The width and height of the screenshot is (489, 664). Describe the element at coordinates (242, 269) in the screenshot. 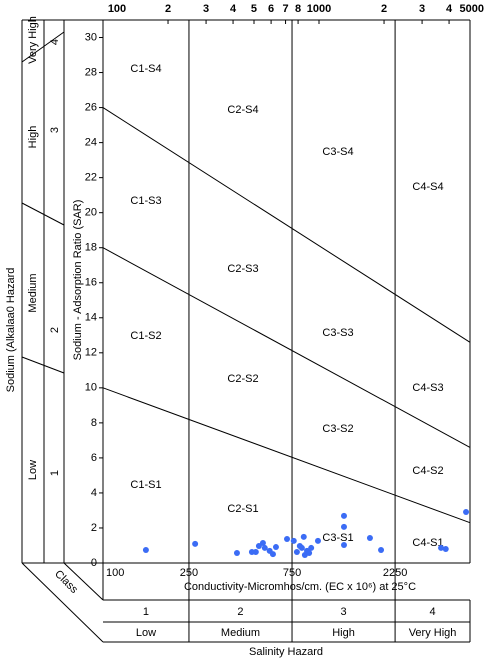

I see `region-label: C2-S3` at that location.